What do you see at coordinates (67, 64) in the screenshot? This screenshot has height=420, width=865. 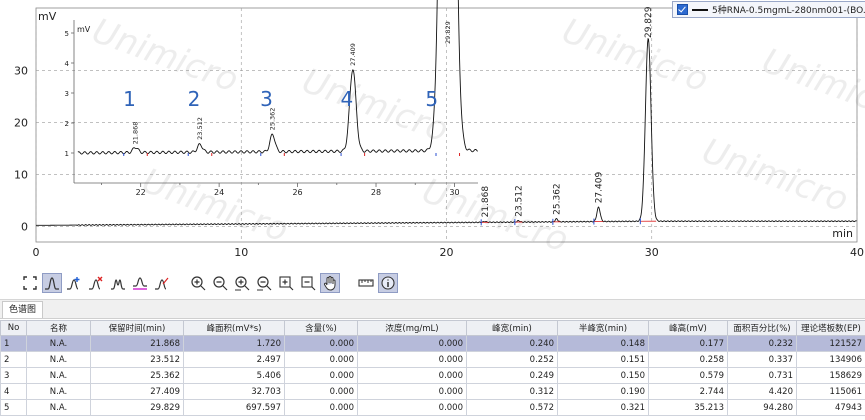 I see `inset-y-tick-label: 4` at bounding box center [67, 64].